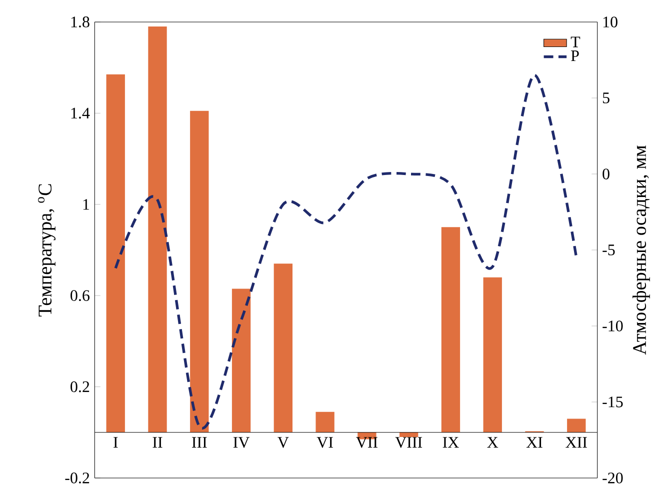 The width and height of the screenshot is (654, 488). Describe the element at coordinates (80, 386) in the screenshot. I see `y-tick-label: 0.2` at that location.